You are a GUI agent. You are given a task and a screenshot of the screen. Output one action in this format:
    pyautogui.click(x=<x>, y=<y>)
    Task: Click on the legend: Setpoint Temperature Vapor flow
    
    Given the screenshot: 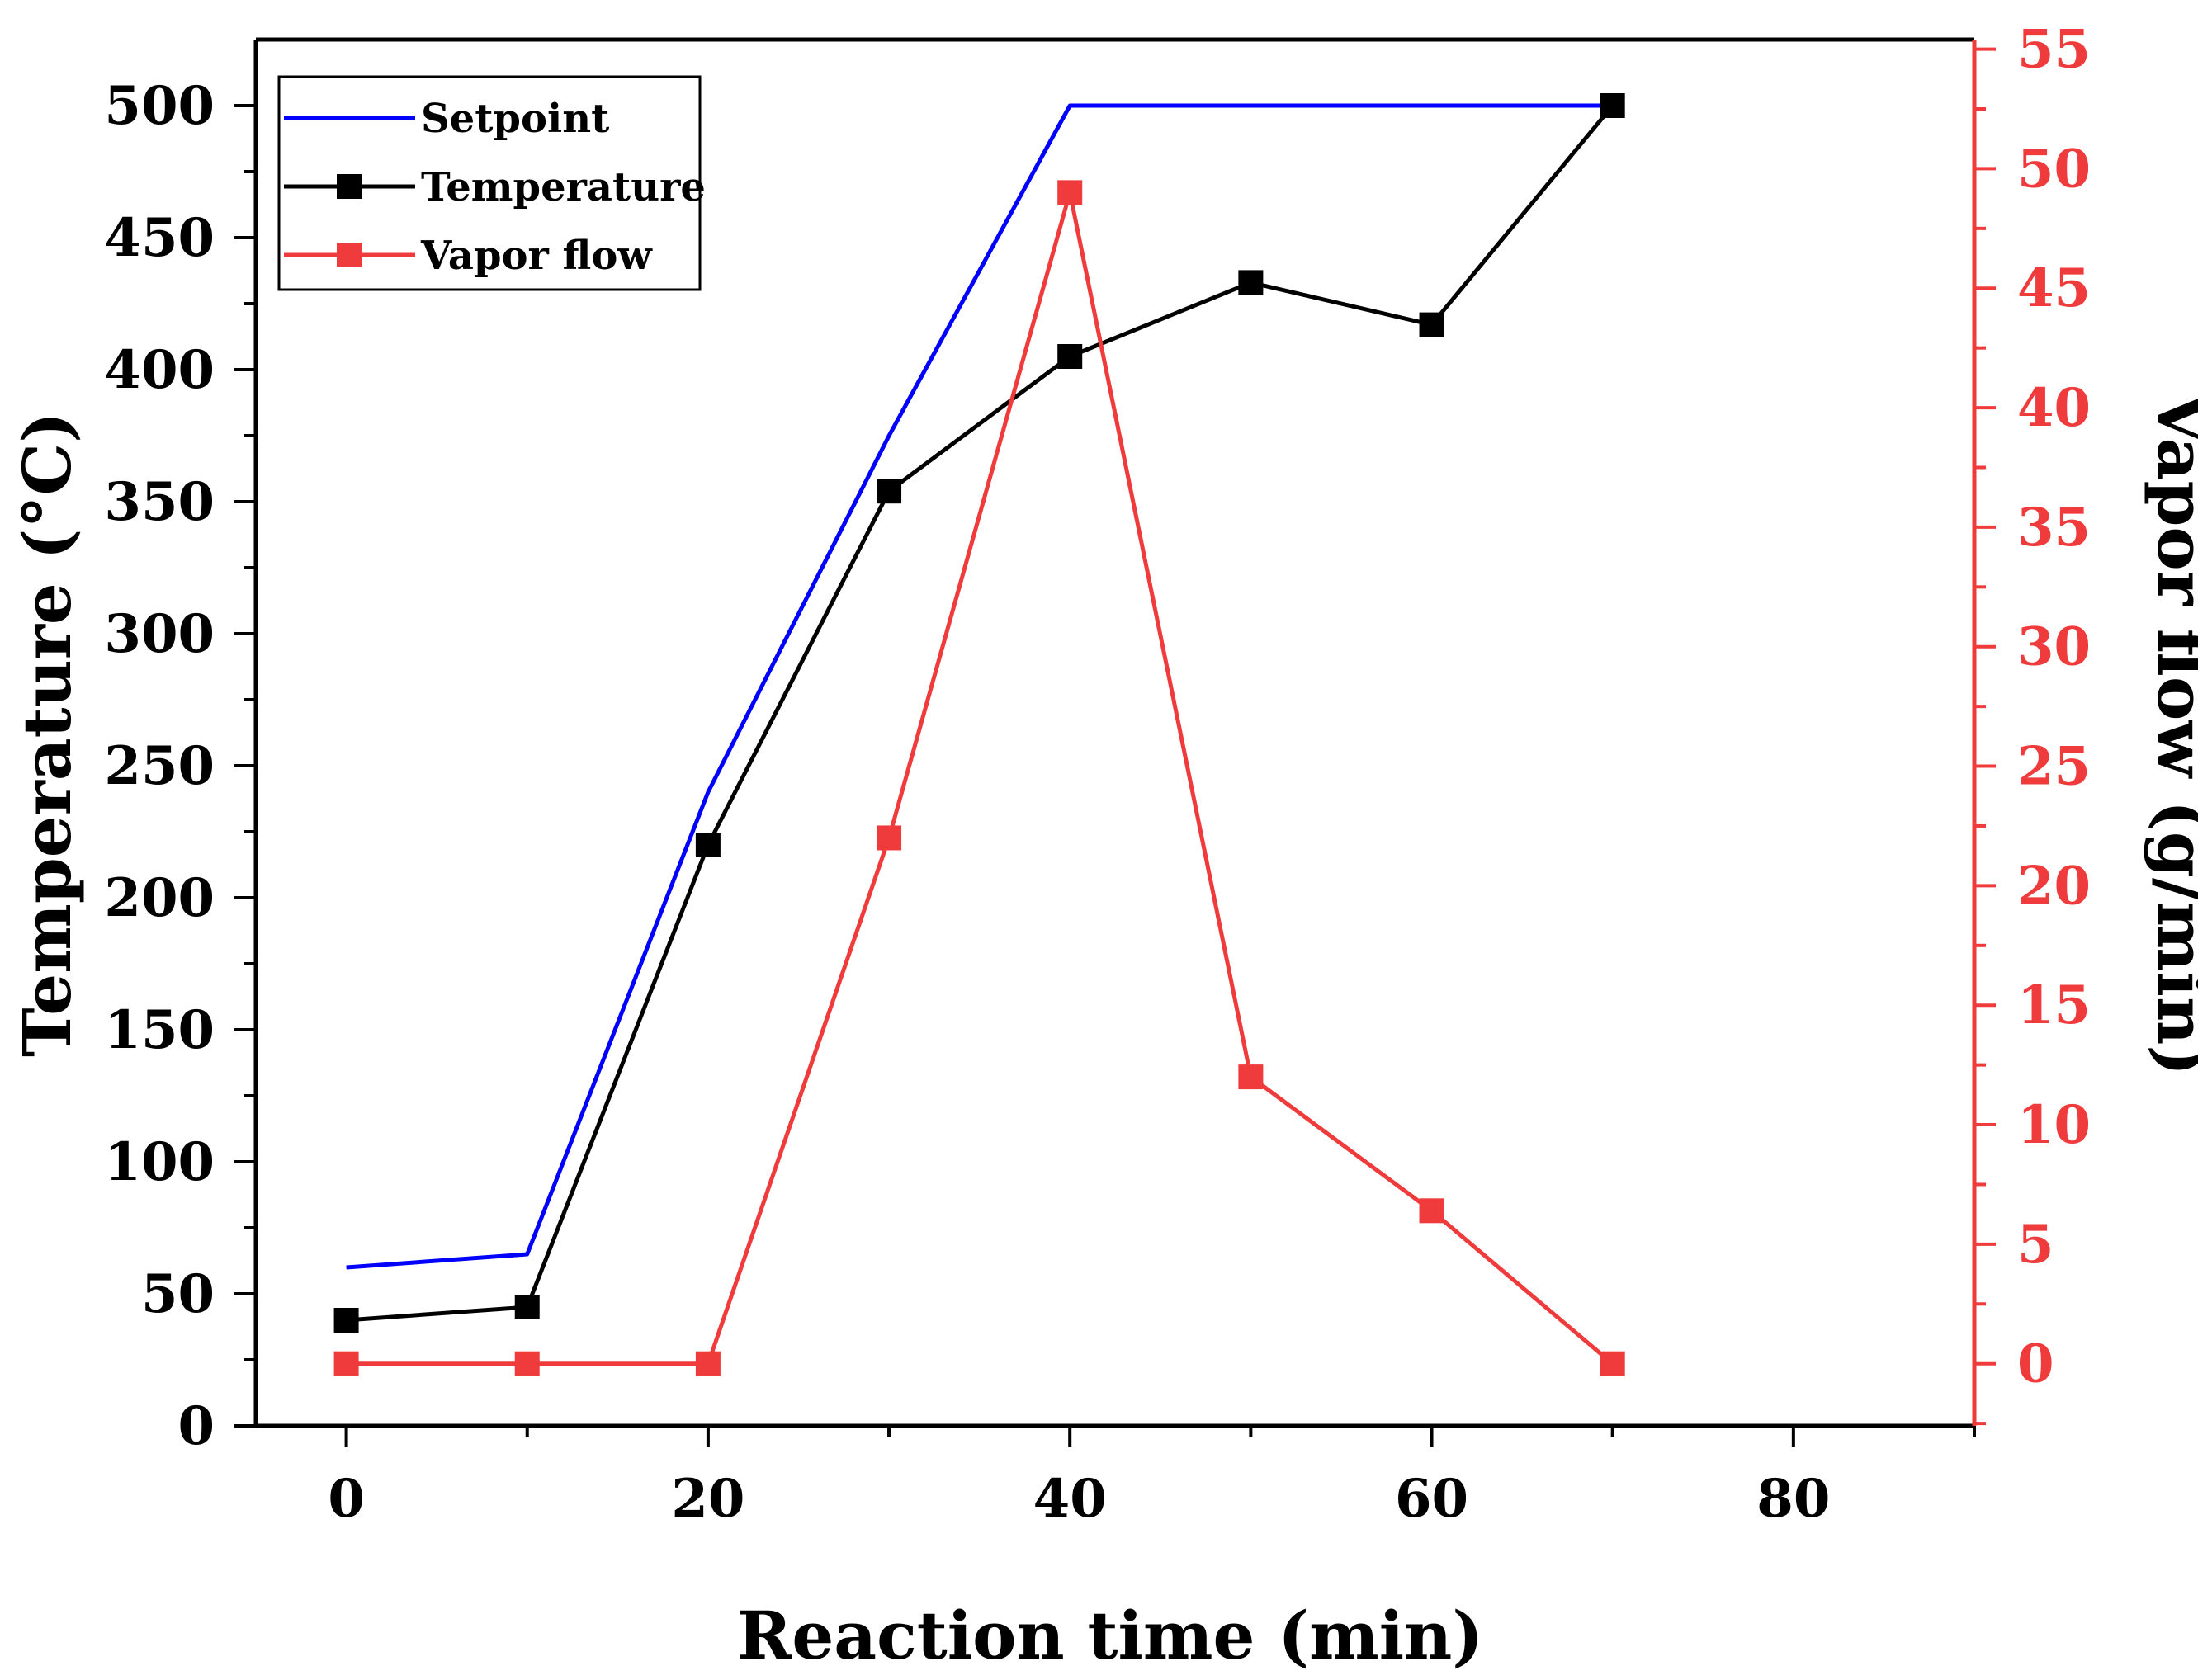 What is the action you would take?
    pyautogui.click(x=491, y=183)
    